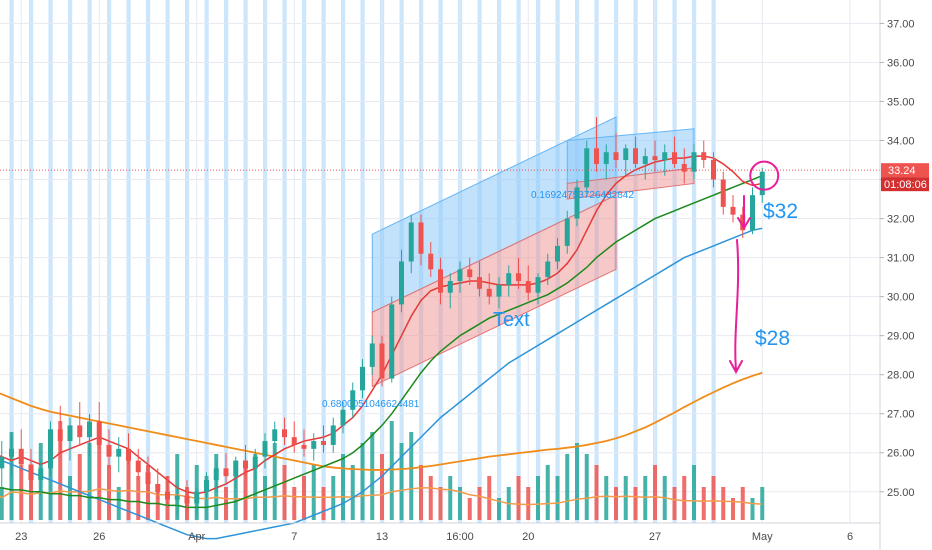 The width and height of the screenshot is (932, 550). What do you see at coordinates (901, 220) in the screenshot?
I see `y-tick-label: 32.00` at bounding box center [901, 220].